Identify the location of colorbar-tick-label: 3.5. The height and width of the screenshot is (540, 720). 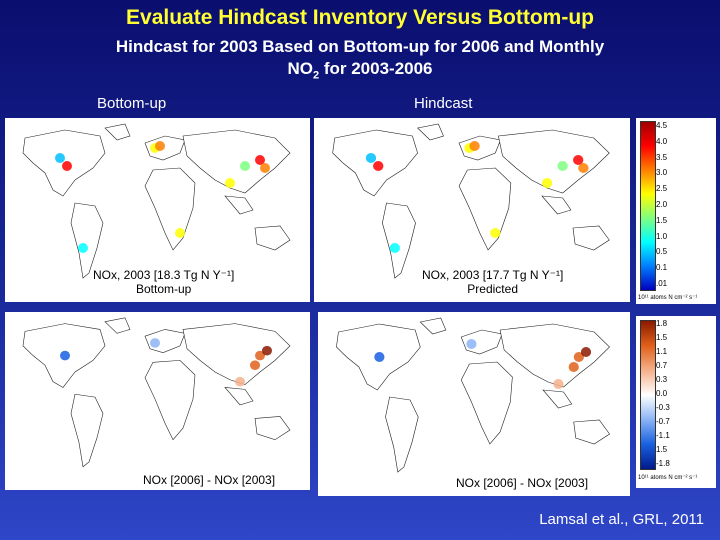
(662, 157).